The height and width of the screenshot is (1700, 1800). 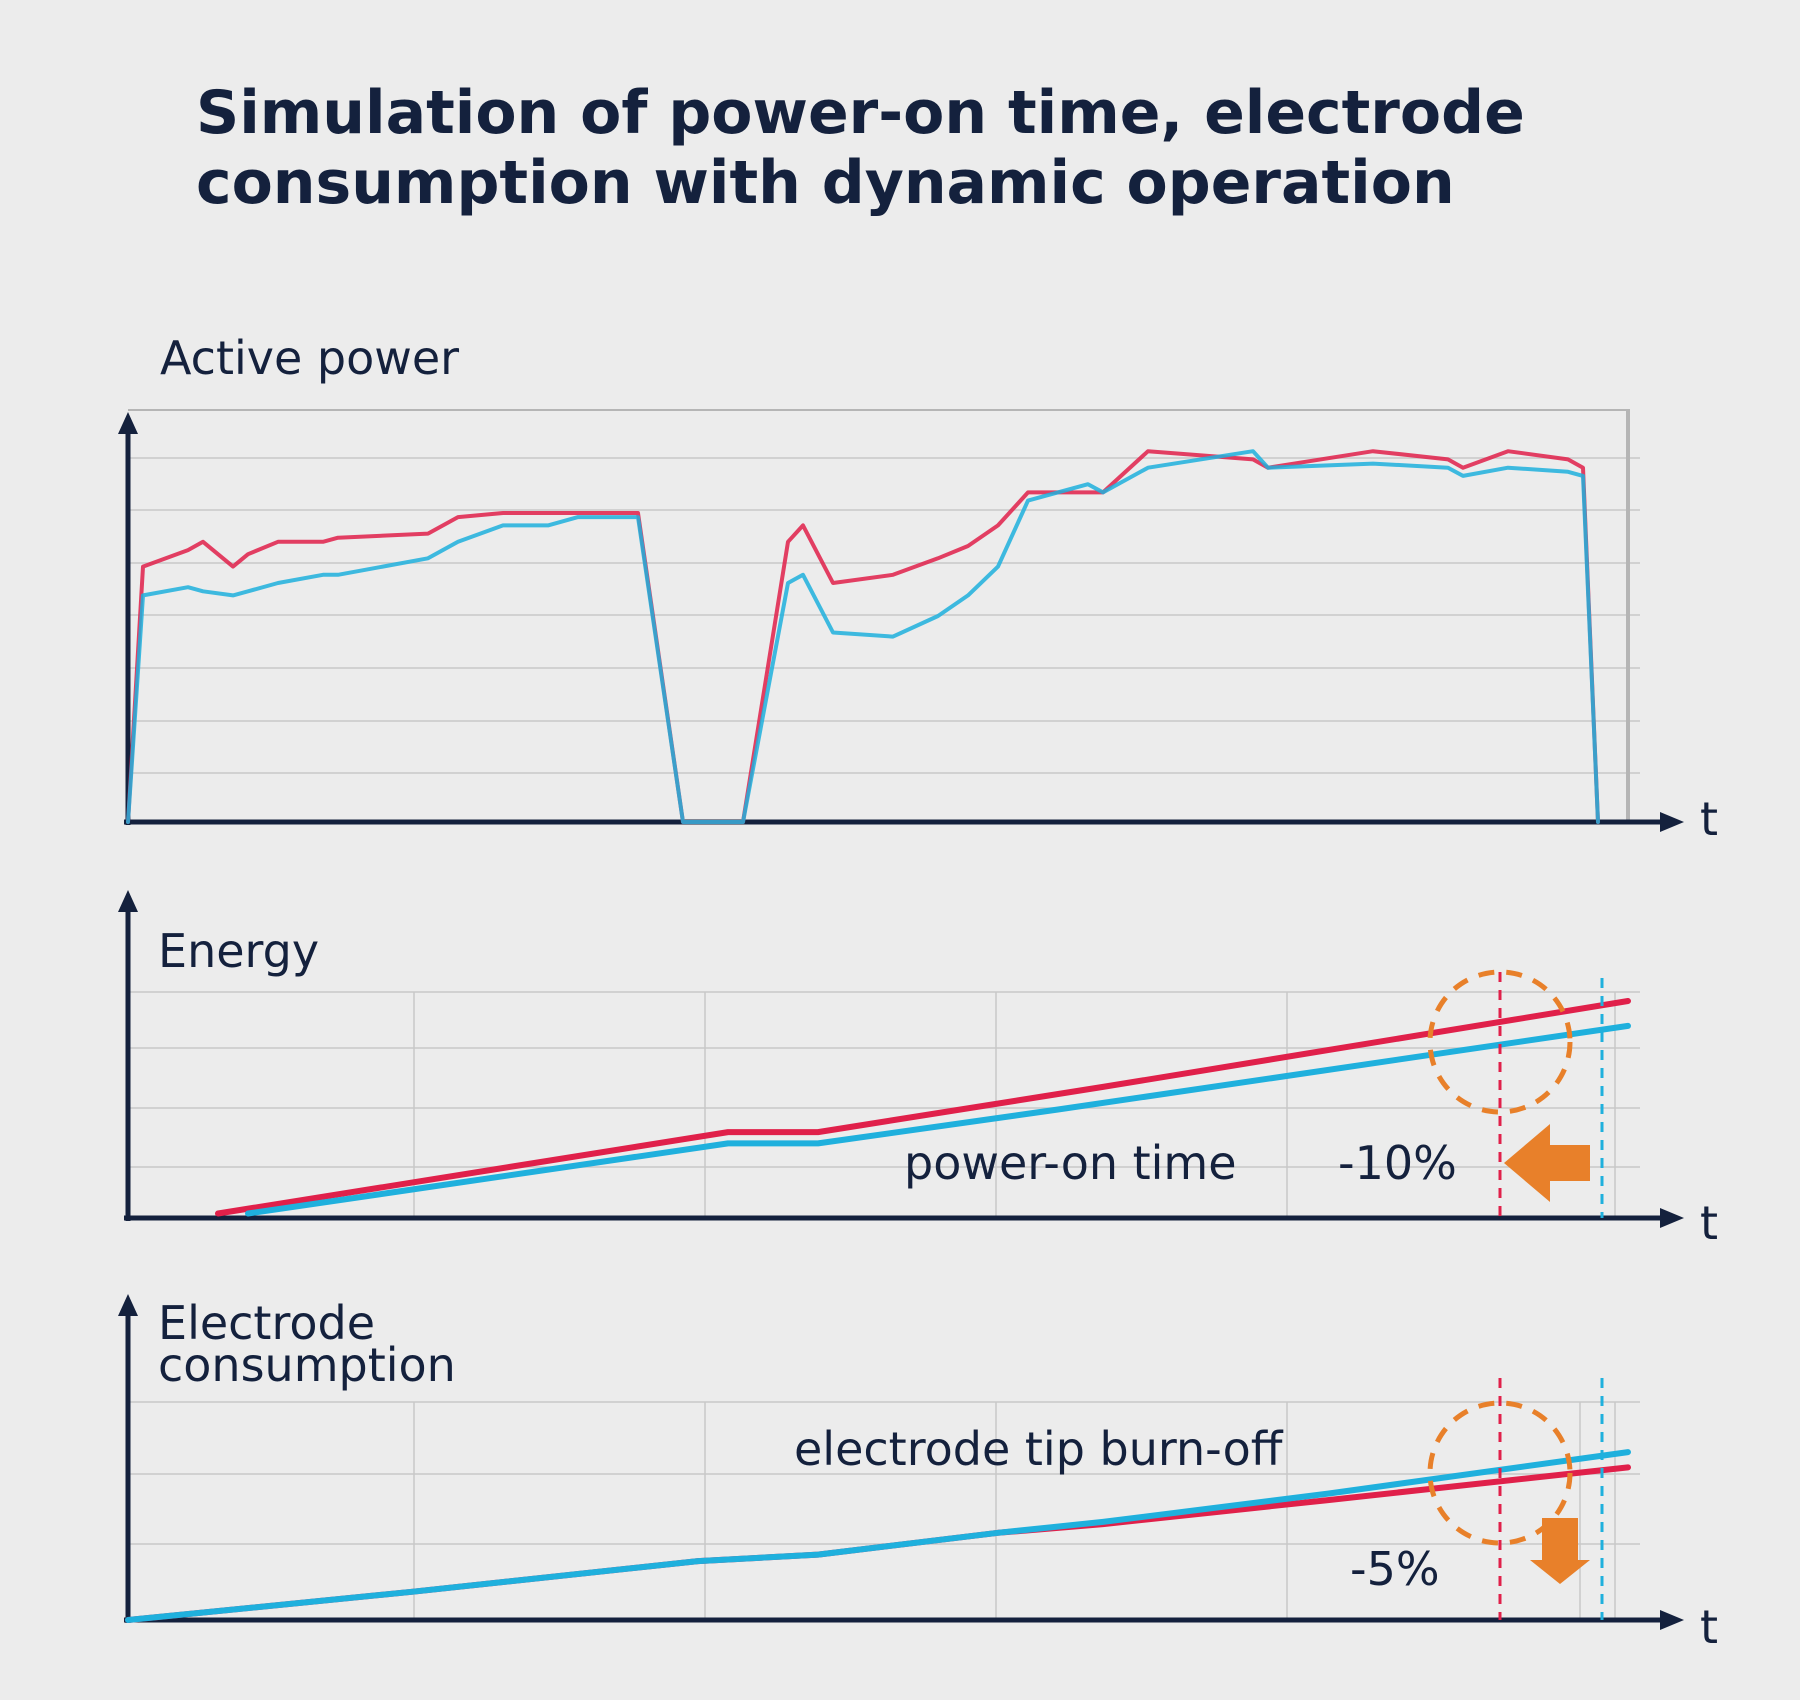 What do you see at coordinates (1709, 1627) in the screenshot?
I see `electrode-x-label: t` at bounding box center [1709, 1627].